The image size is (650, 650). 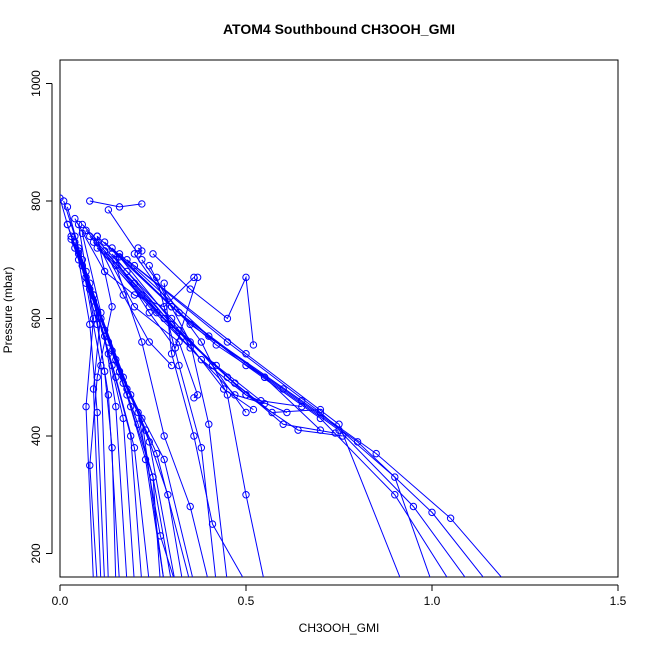 I want to click on y-tick-label: 1000, so click(x=36, y=83).